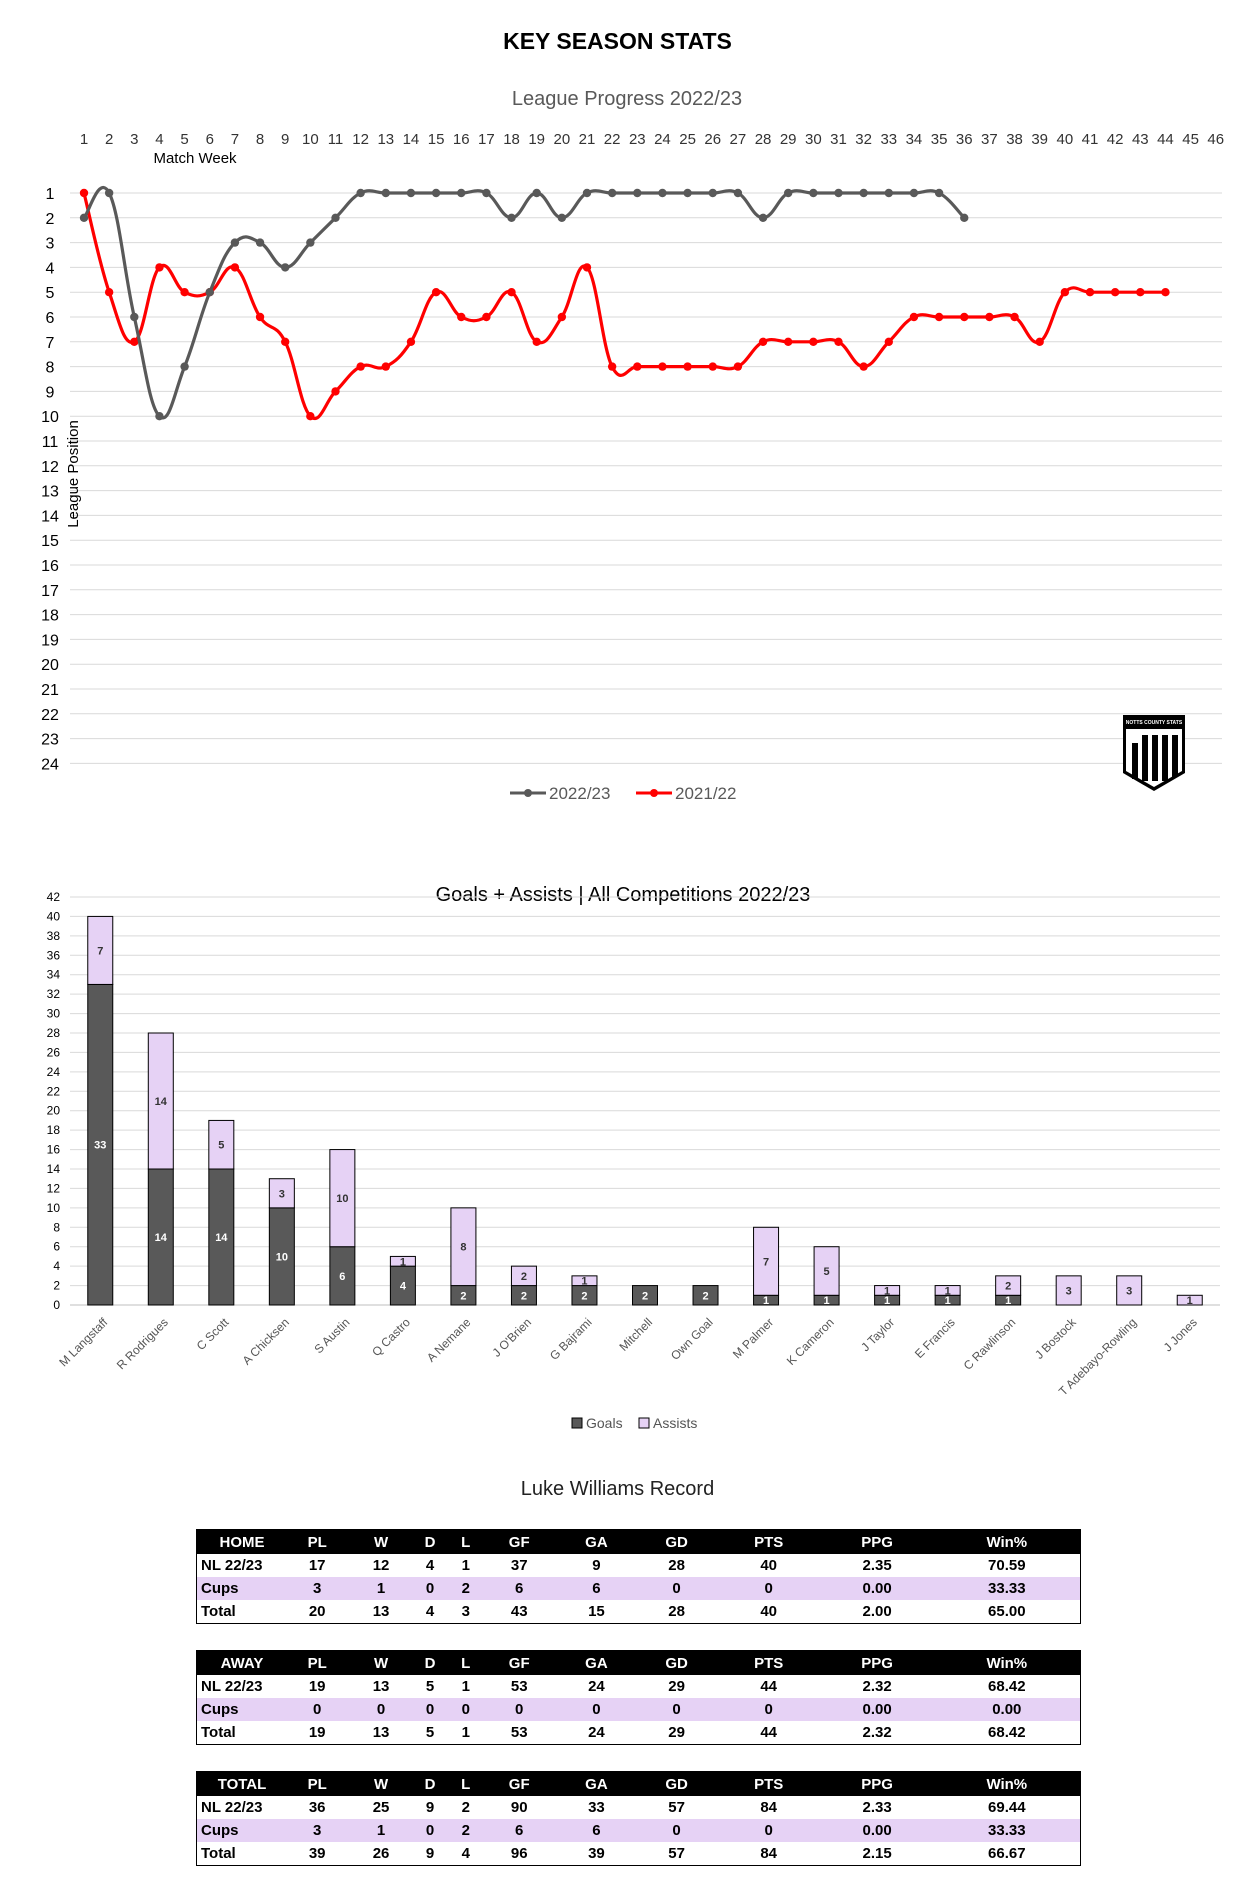  I want to click on x-tick-label: 9, so click(285, 139).